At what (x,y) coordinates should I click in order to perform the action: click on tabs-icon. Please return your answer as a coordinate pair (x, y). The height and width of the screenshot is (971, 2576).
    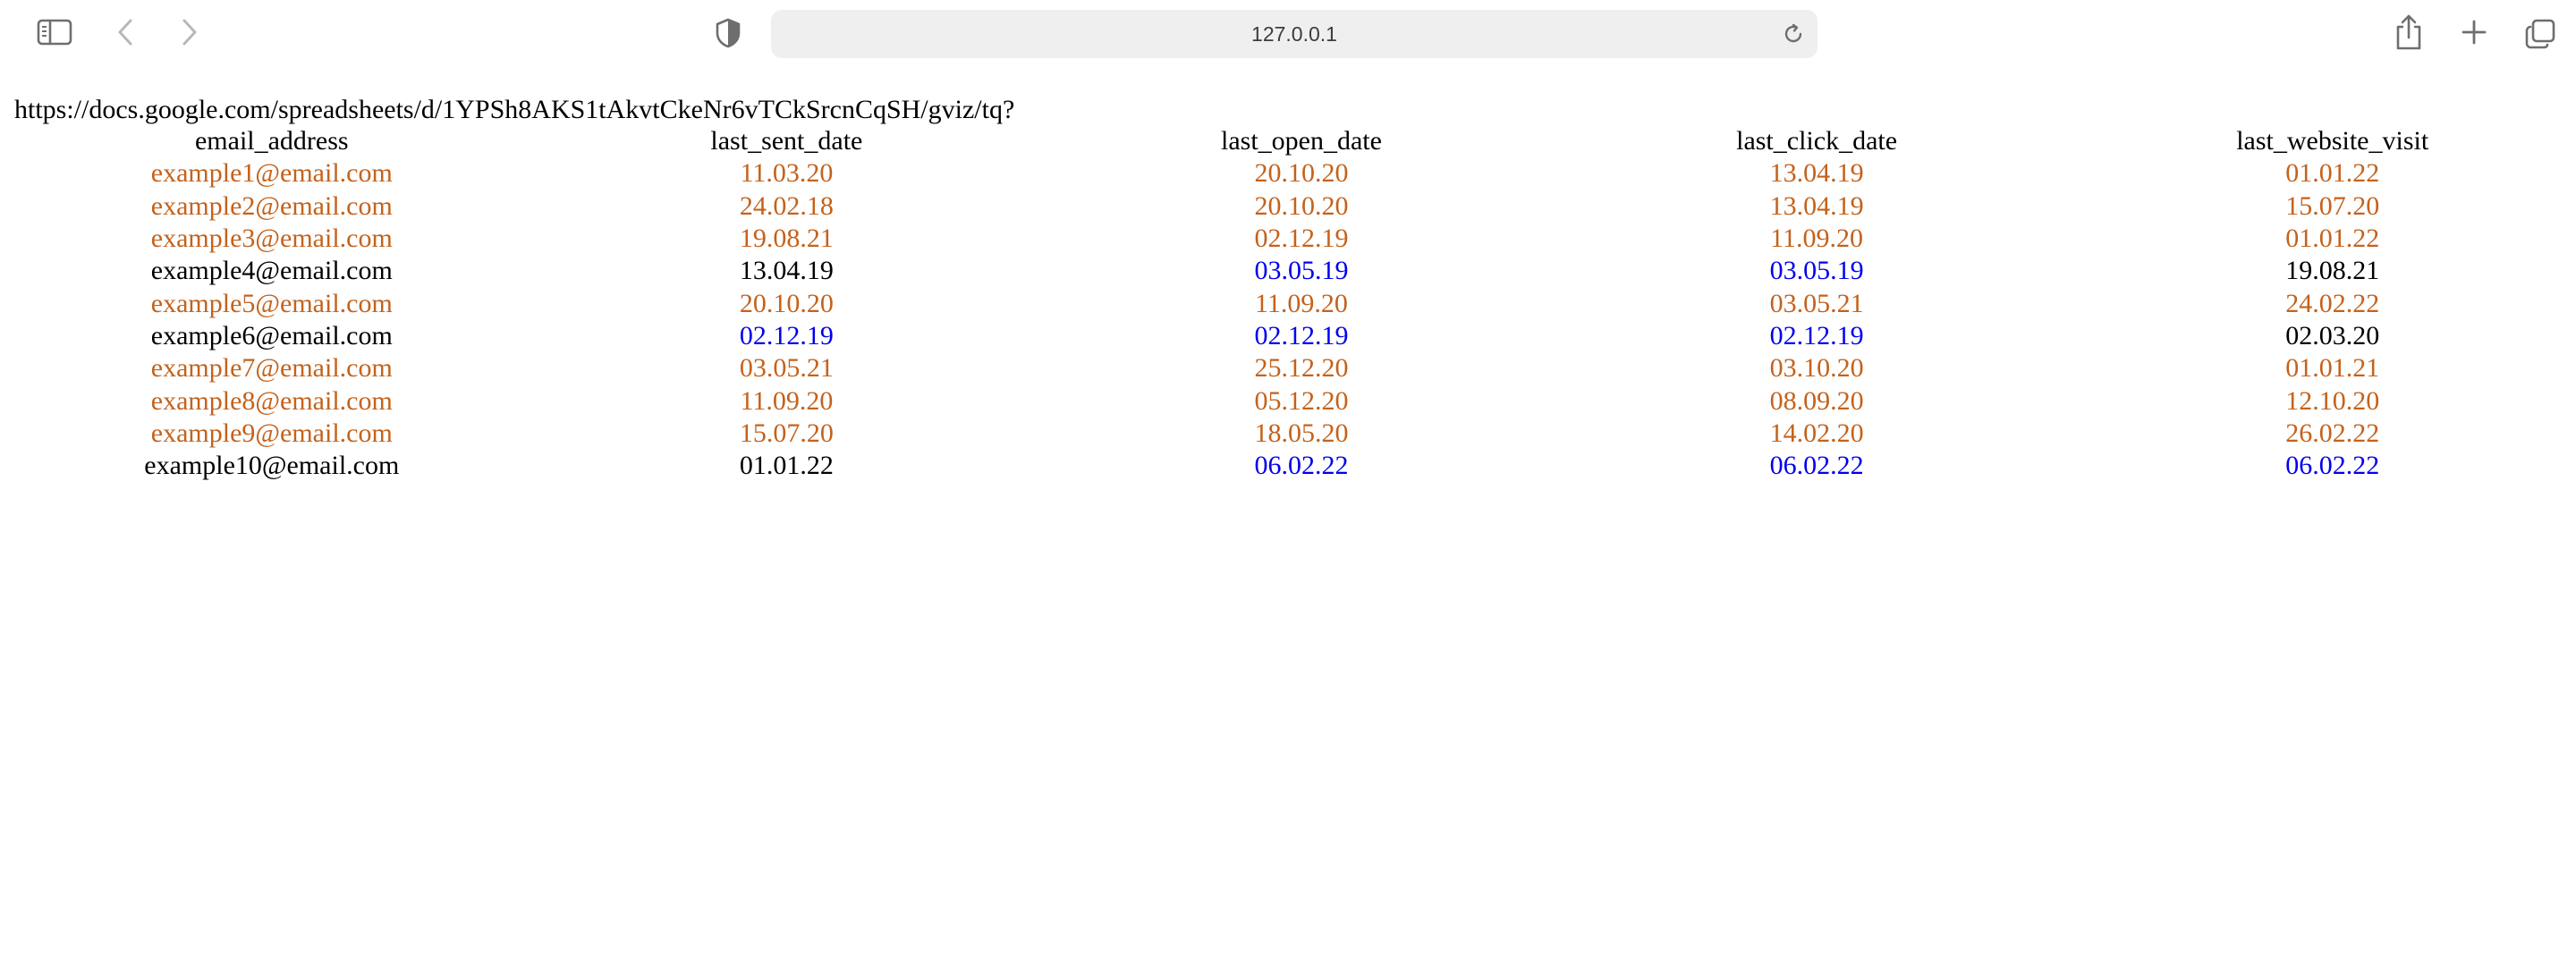
    Looking at the image, I should click on (2540, 34).